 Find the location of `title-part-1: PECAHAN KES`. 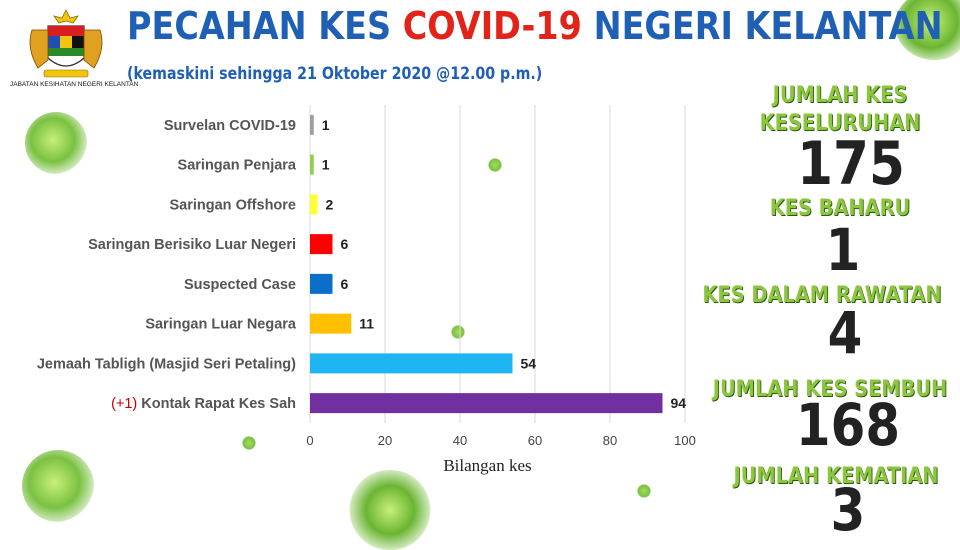

title-part-1: PECAHAN KES is located at coordinates (265, 26).